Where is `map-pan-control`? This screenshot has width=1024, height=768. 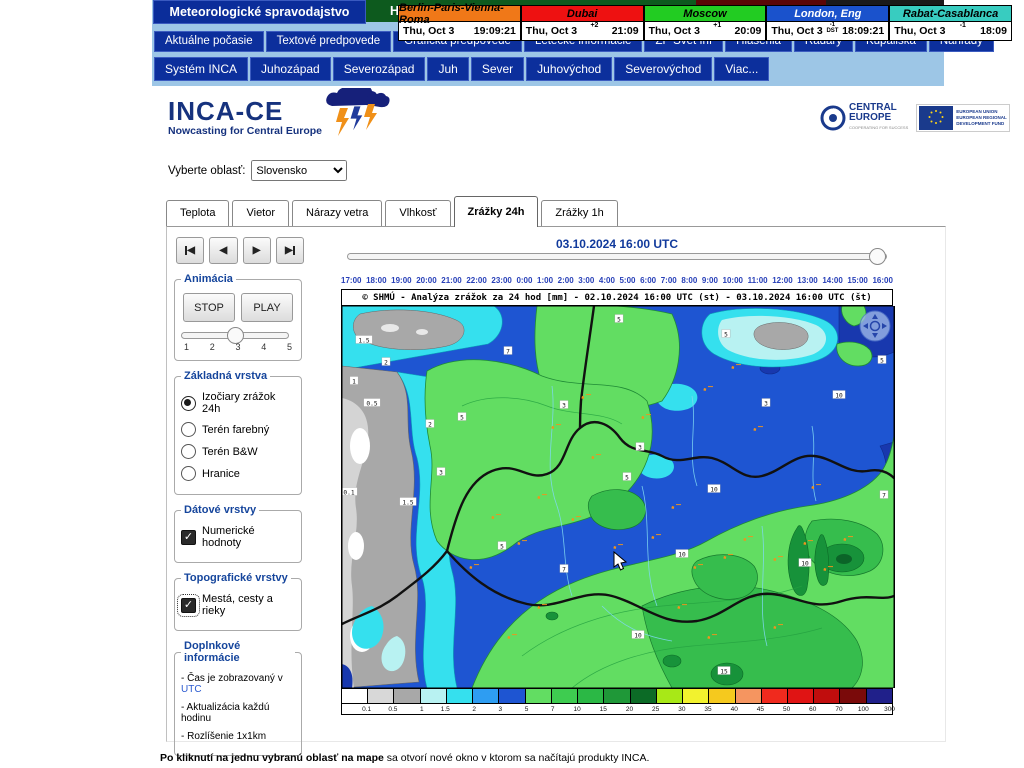 map-pan-control is located at coordinates (875, 326).